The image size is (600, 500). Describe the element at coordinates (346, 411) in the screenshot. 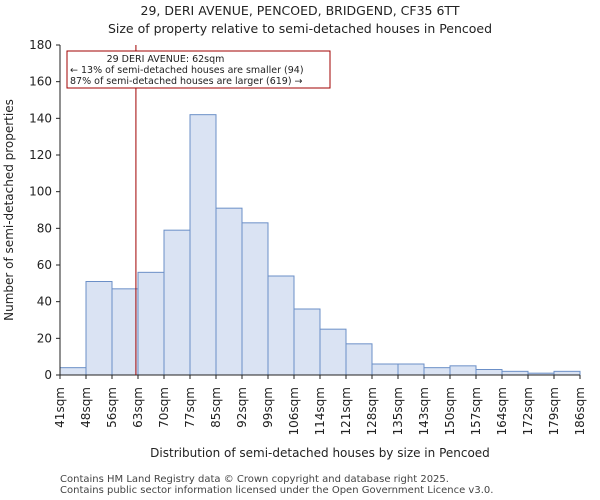

I see `x-tick-label: 121sqm` at that location.